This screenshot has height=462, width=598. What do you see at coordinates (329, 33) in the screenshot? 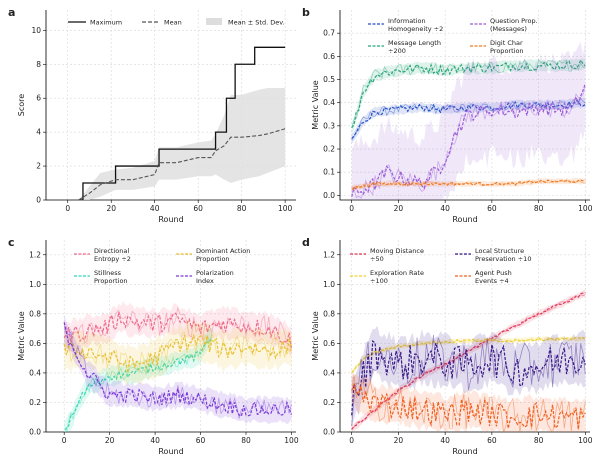
I see `y-tick-label: 0.7` at bounding box center [329, 33].